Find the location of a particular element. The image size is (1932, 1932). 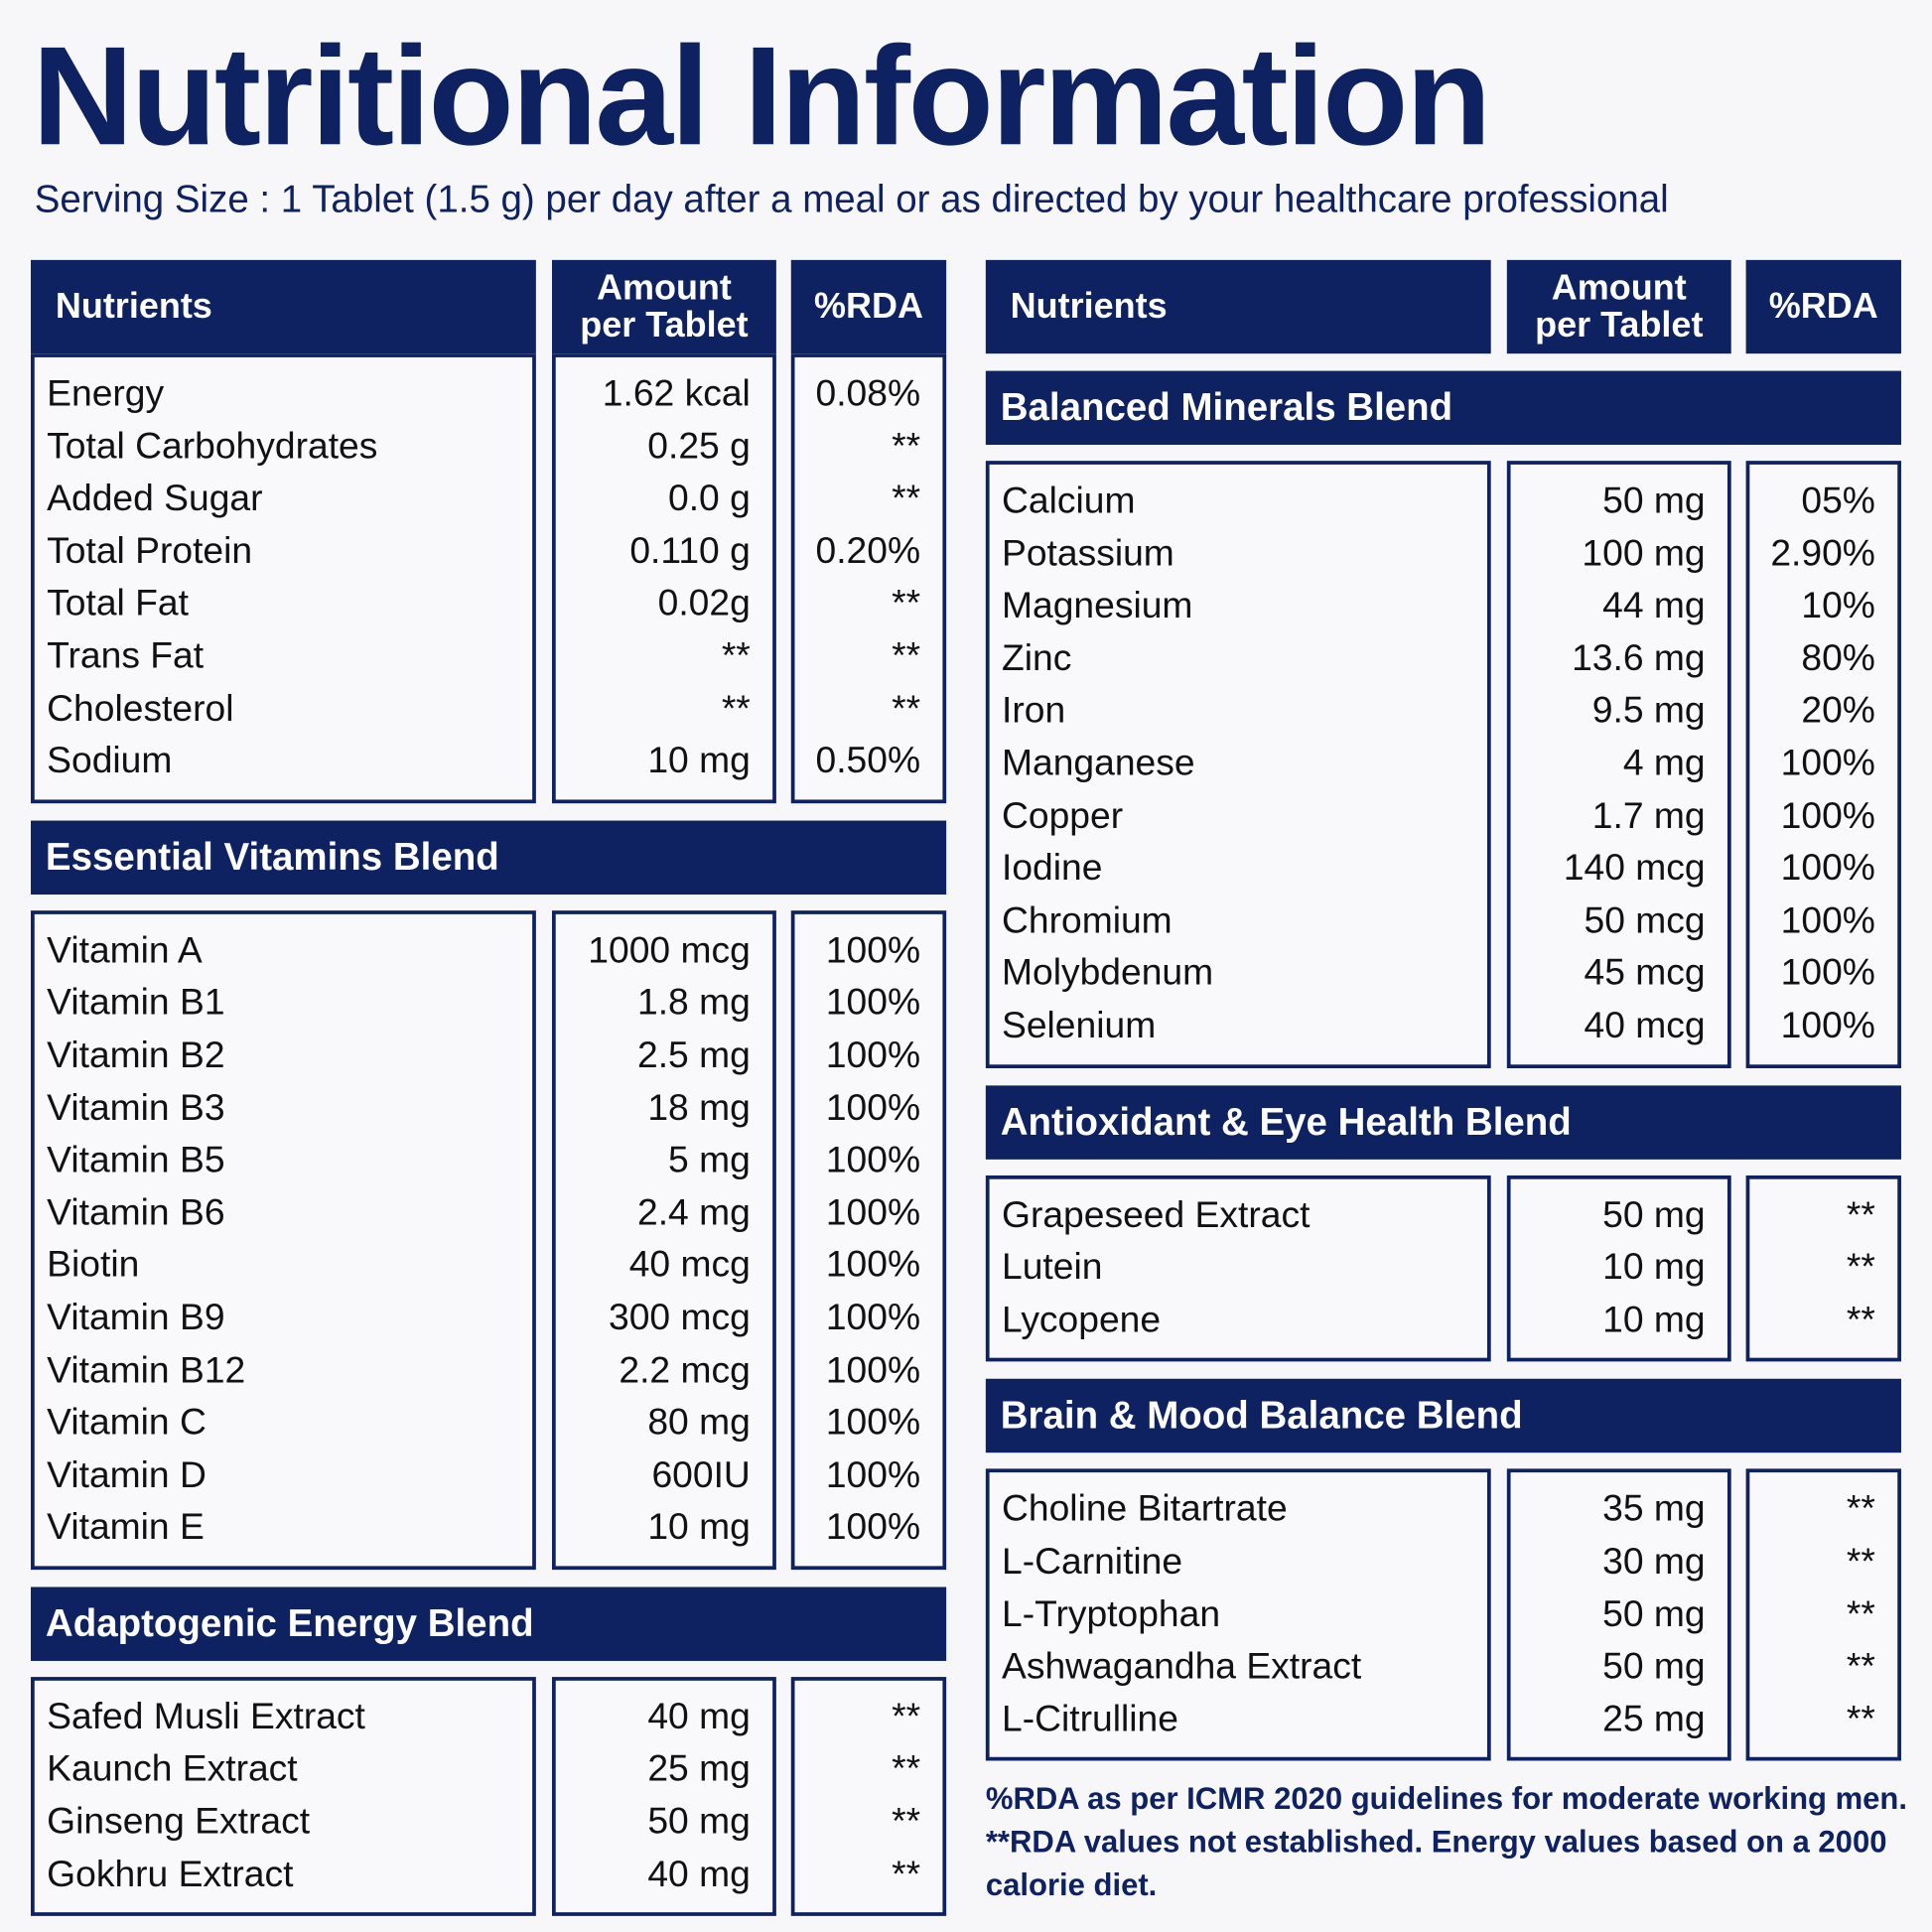

amount: 13.6 mg is located at coordinates (1639, 658).